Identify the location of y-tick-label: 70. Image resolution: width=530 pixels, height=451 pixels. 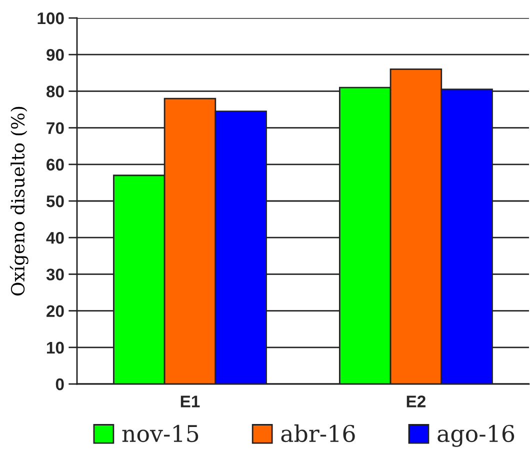
(55, 128).